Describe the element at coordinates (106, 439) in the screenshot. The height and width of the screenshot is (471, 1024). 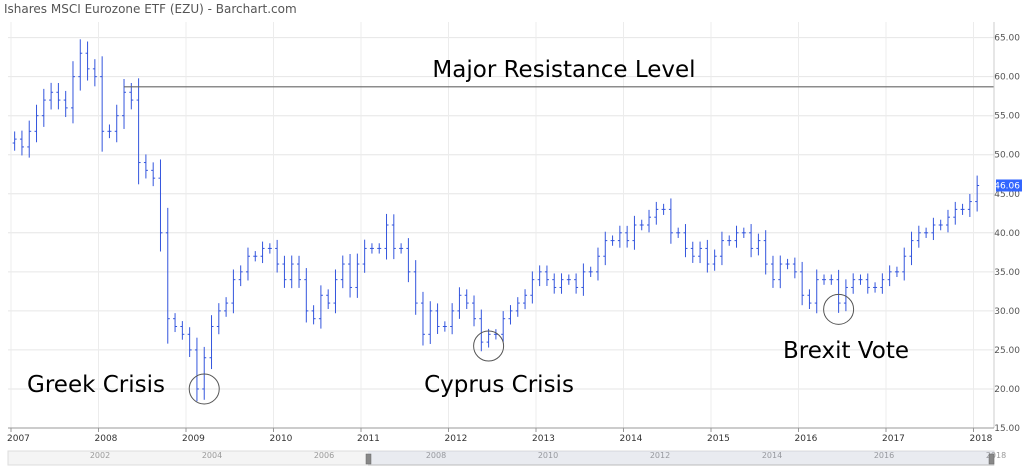
I see `x-tick-label: 2008` at that location.